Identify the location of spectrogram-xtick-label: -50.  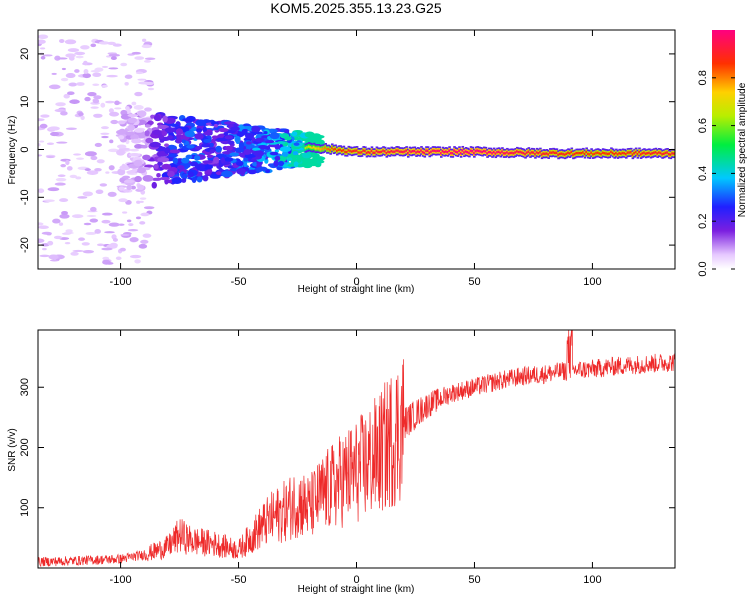
(239, 282).